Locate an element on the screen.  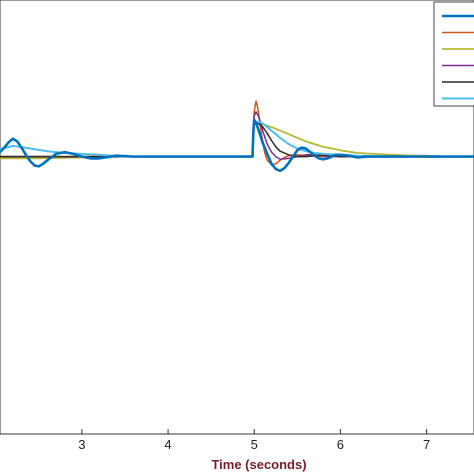
legend-box is located at coordinates (453, 54).